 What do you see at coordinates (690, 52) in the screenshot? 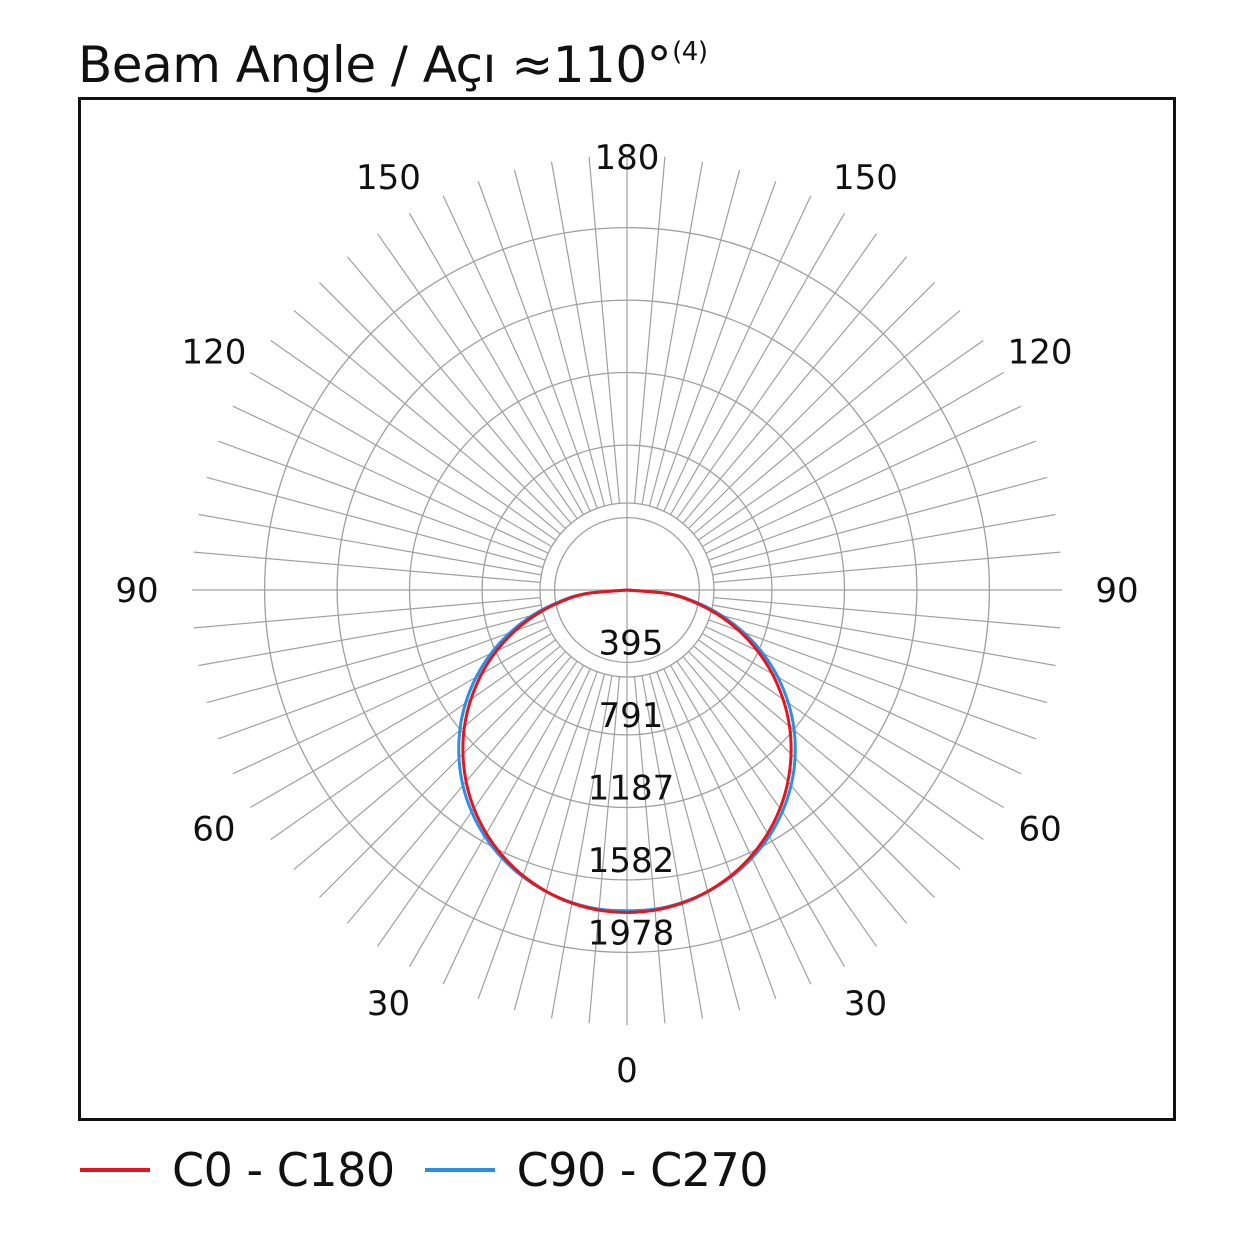
I see `chart-title-footnote: (4)` at bounding box center [690, 52].